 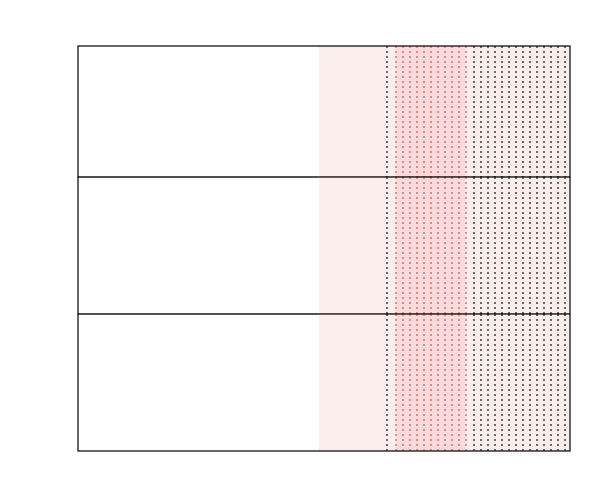 What do you see at coordinates (431, 111) in the screenshot?
I see `red-marker-lines-top` at bounding box center [431, 111].